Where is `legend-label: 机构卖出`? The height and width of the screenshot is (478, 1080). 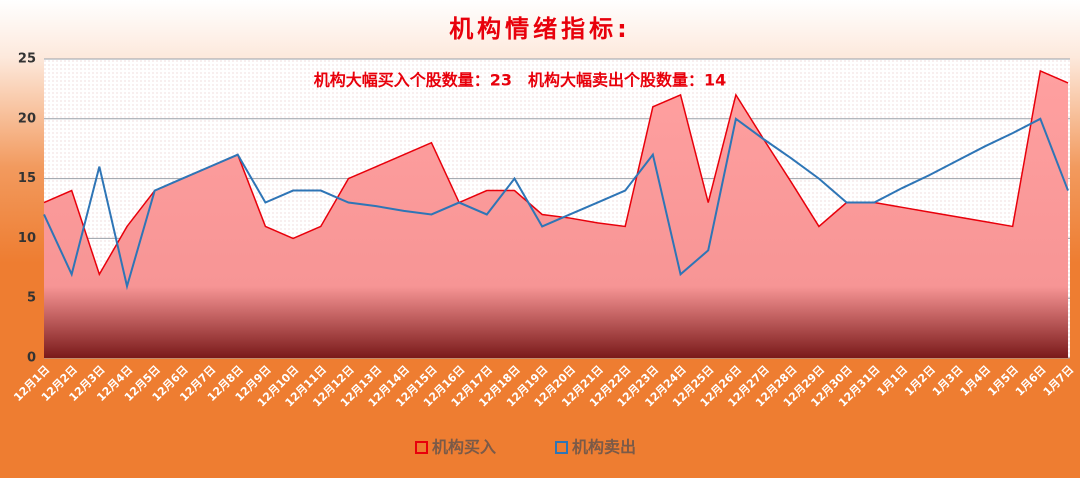
legend-label: 机构卖出 is located at coordinates (604, 447).